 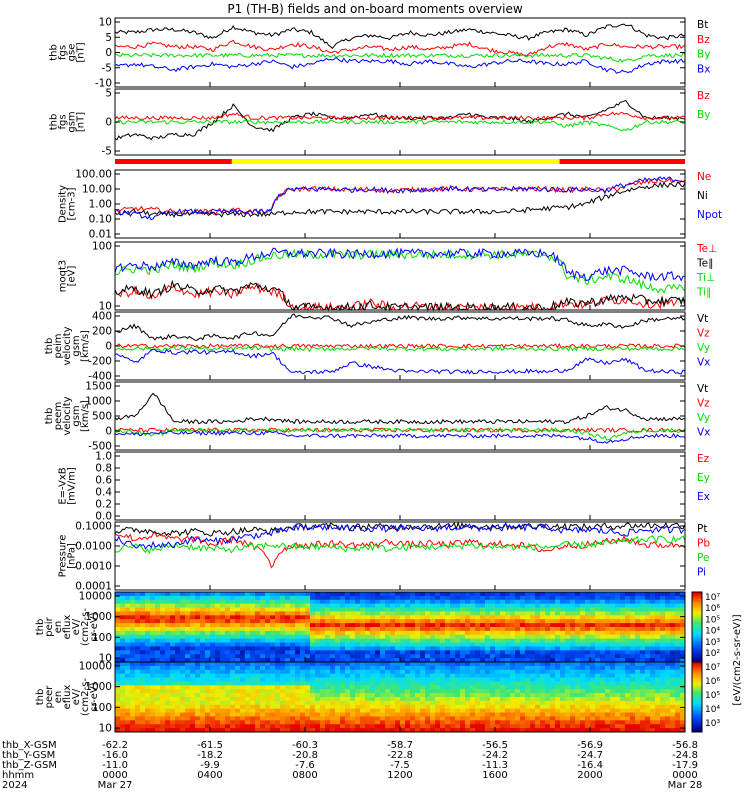 I want to click on x-axis-value: 1600, so click(x=494, y=775).